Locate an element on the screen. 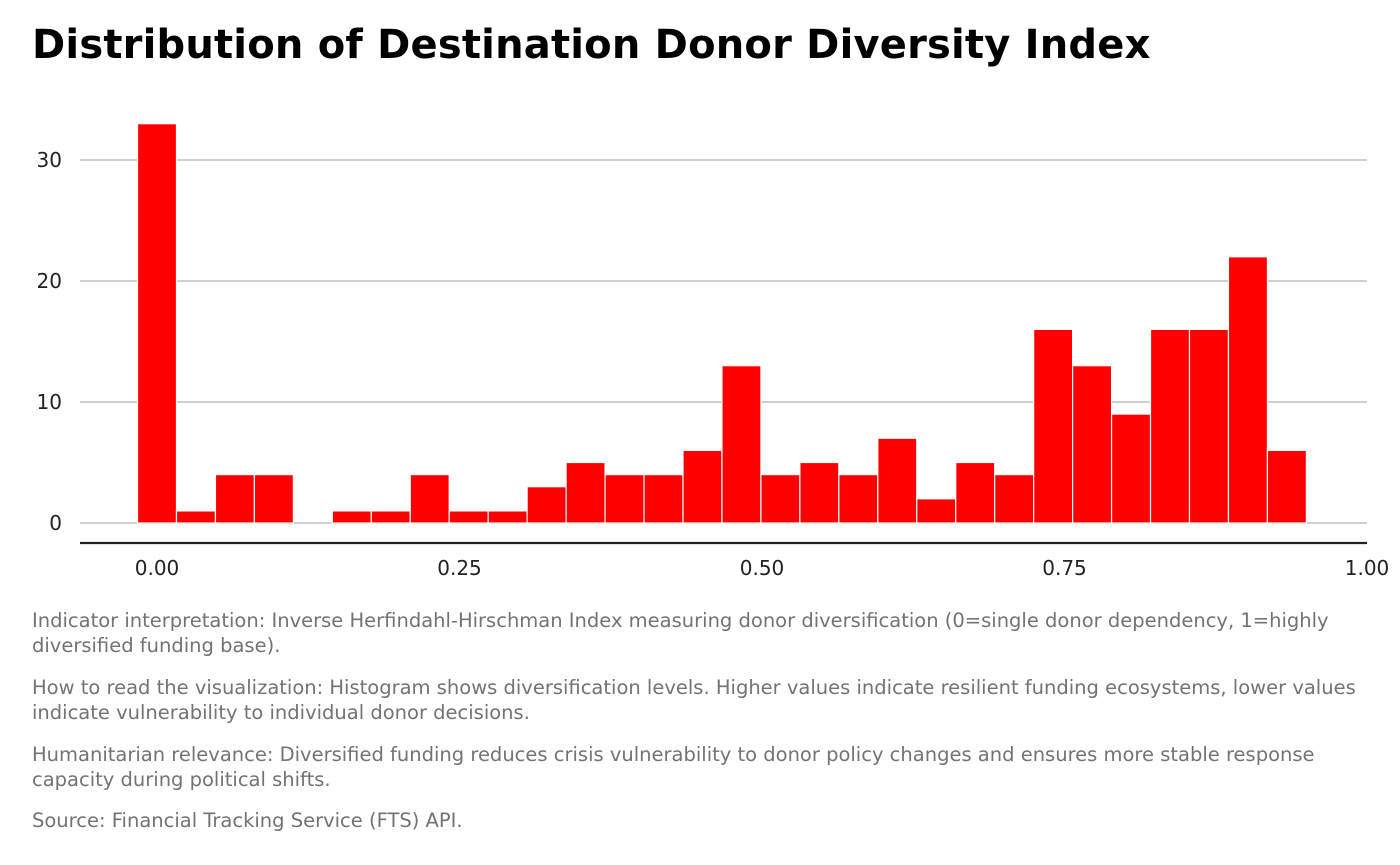  x-tick-label: 0.00 is located at coordinates (157, 568).